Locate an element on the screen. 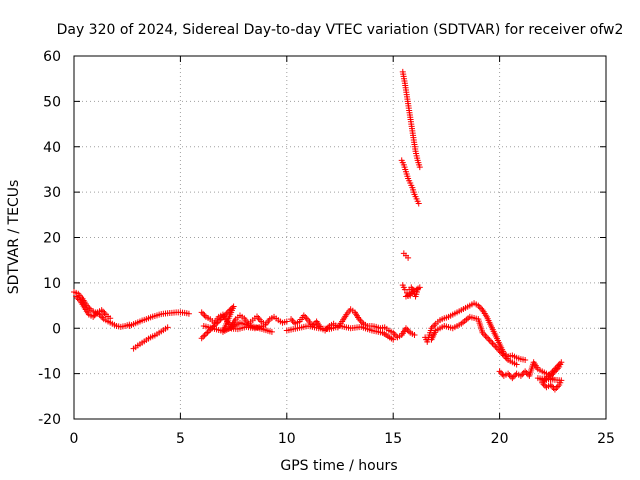 The height and width of the screenshot is (480, 640). x-tick-label: 20 is located at coordinates (500, 439).